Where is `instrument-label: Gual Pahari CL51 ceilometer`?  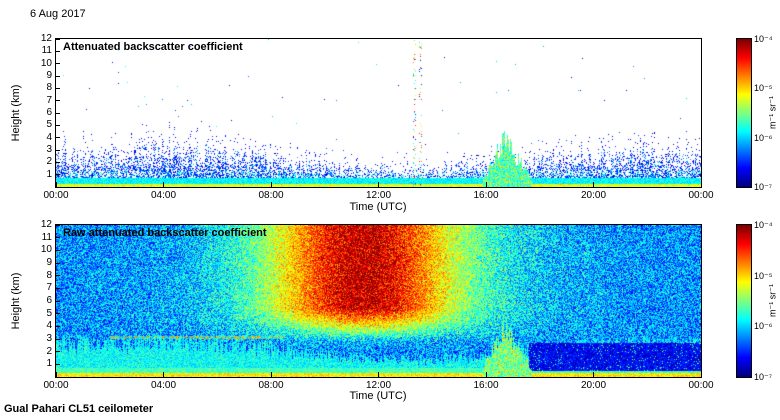 instrument-label: Gual Pahari CL51 ceilometer is located at coordinates (79, 409).